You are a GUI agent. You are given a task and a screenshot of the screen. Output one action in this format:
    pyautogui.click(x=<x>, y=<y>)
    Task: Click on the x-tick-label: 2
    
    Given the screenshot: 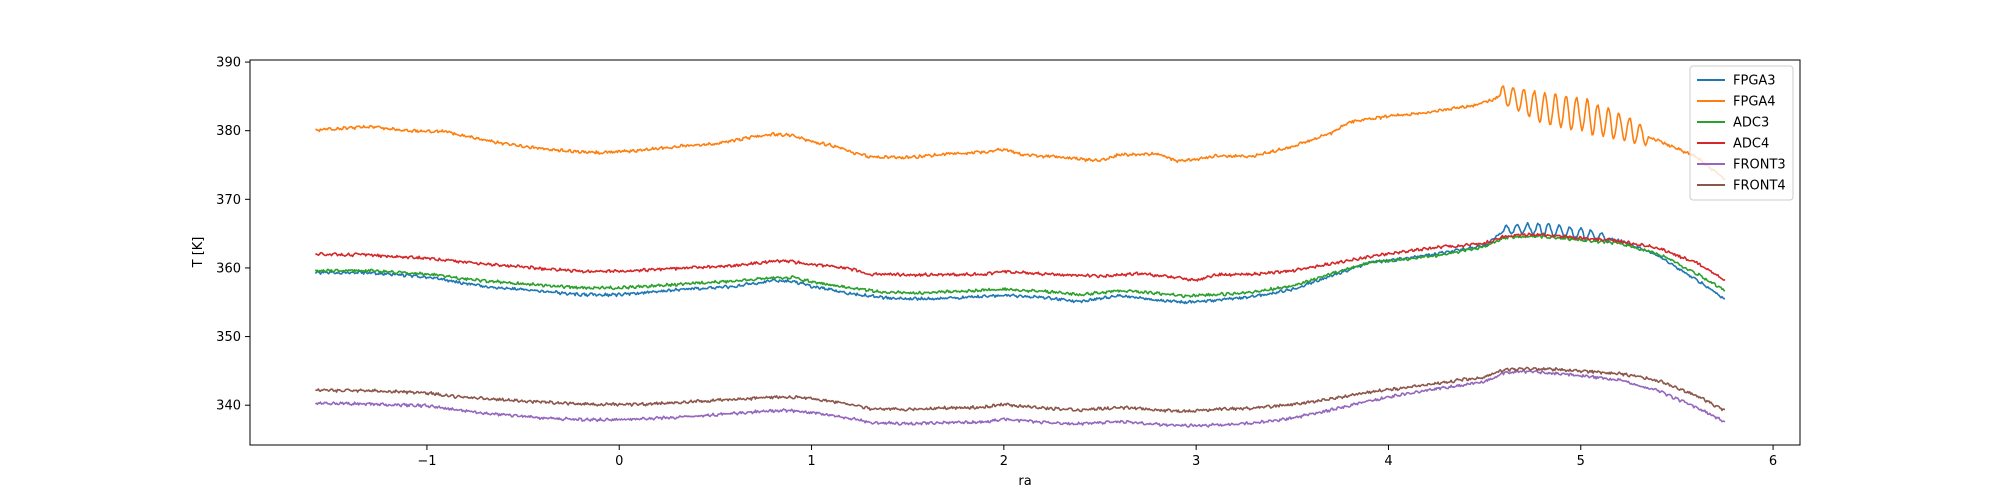 What is the action you would take?
    pyautogui.click(x=1004, y=461)
    